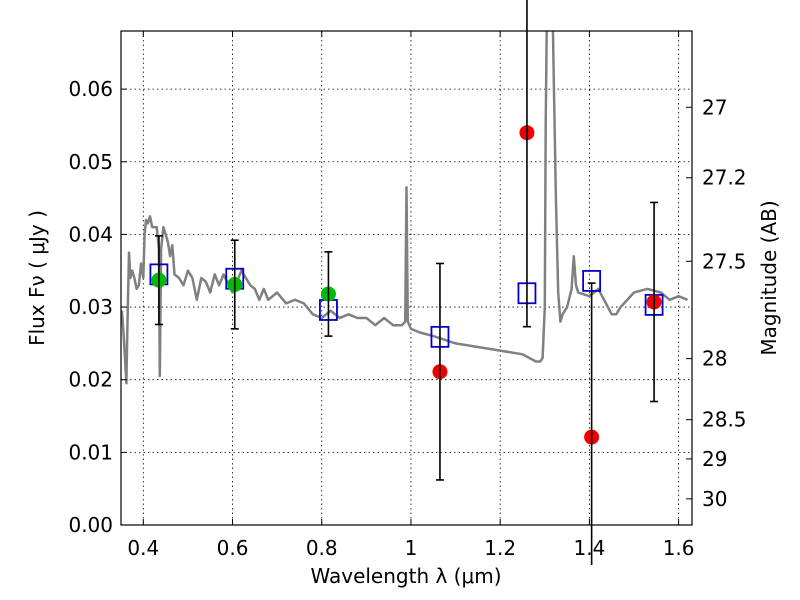  Describe the element at coordinates (724, 178) in the screenshot. I see `right-tick-label: 27.2` at that location.